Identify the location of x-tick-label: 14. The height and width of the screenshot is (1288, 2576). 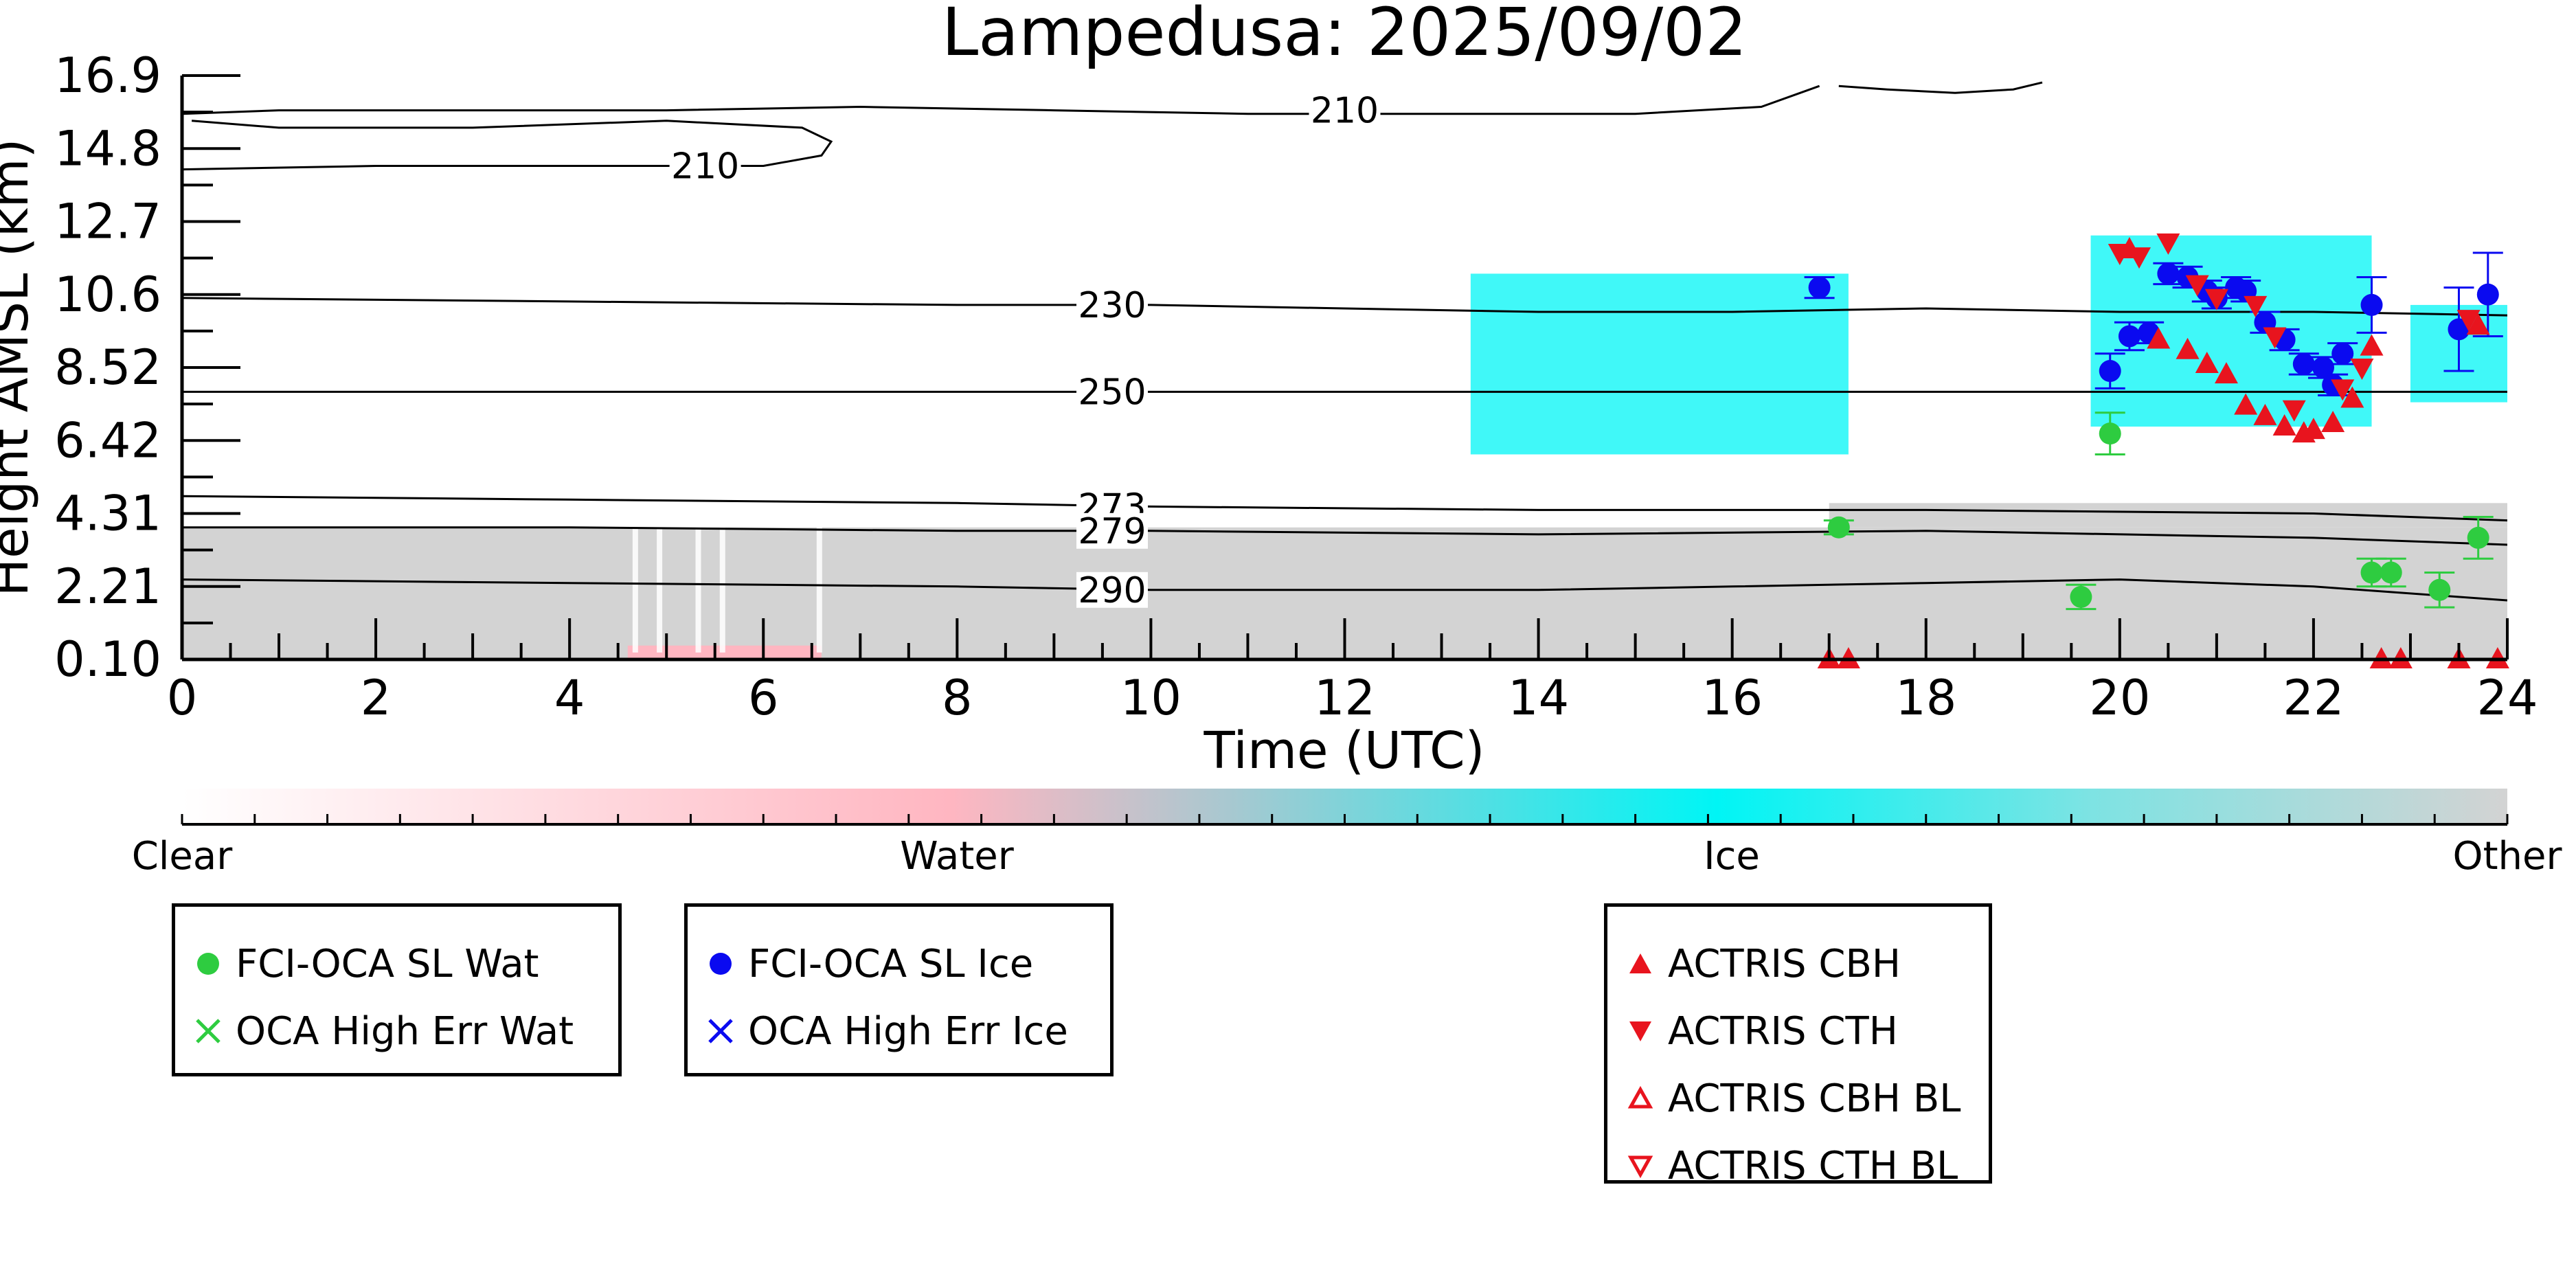
(1538, 698).